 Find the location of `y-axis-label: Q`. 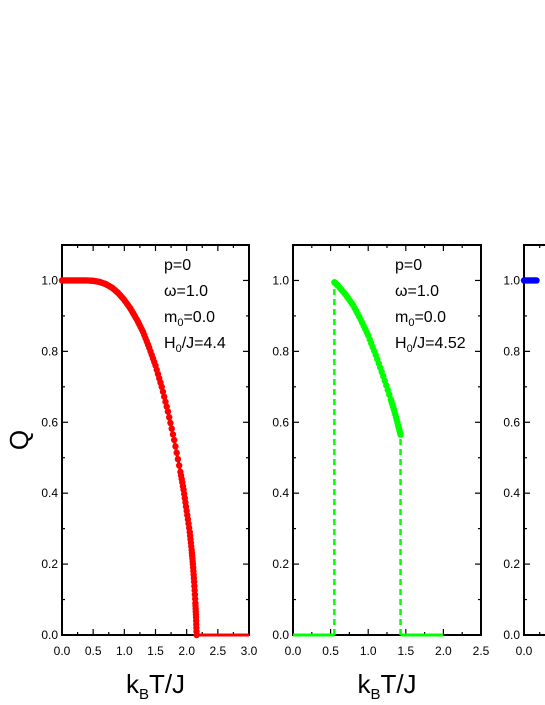

y-axis-label: Q is located at coordinates (19, 440).